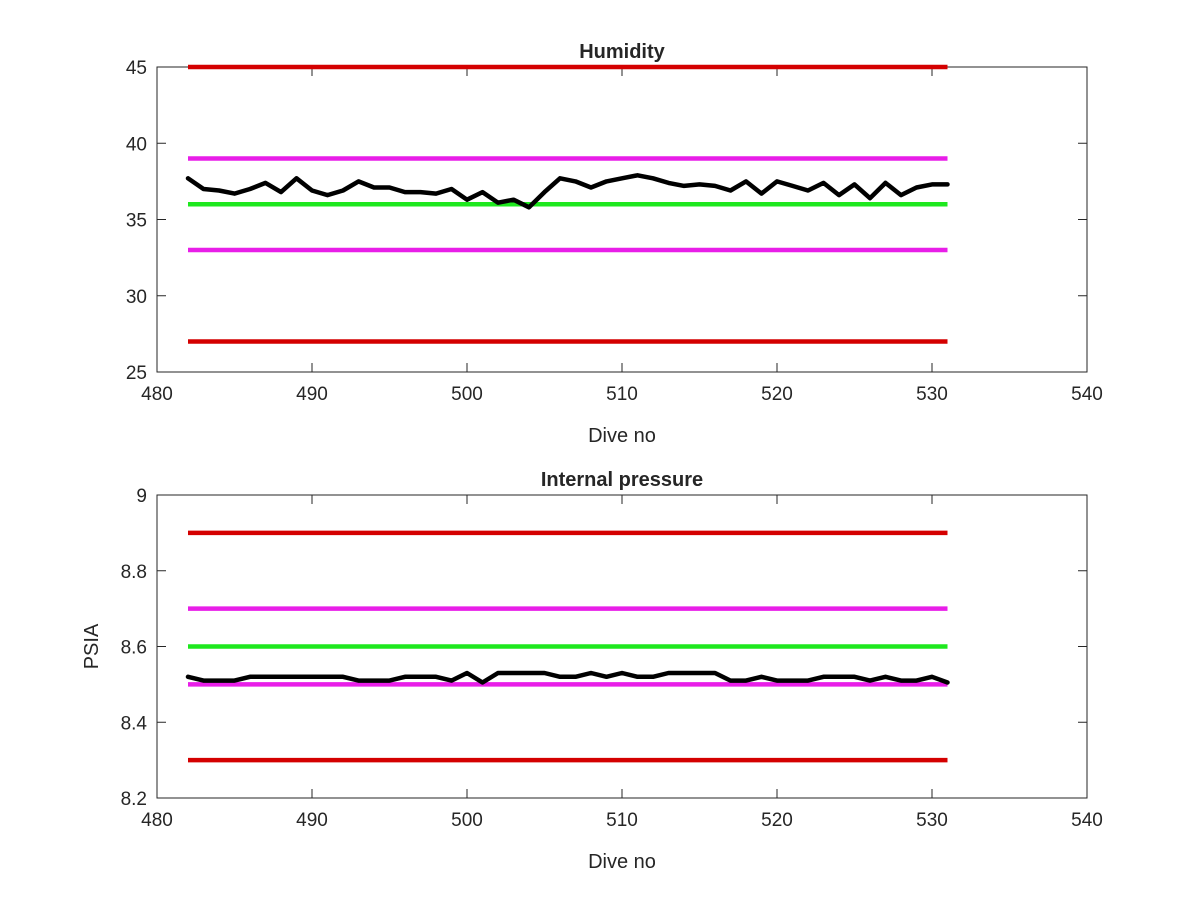  I want to click on y-tick-label: 8.2, so click(134, 799).